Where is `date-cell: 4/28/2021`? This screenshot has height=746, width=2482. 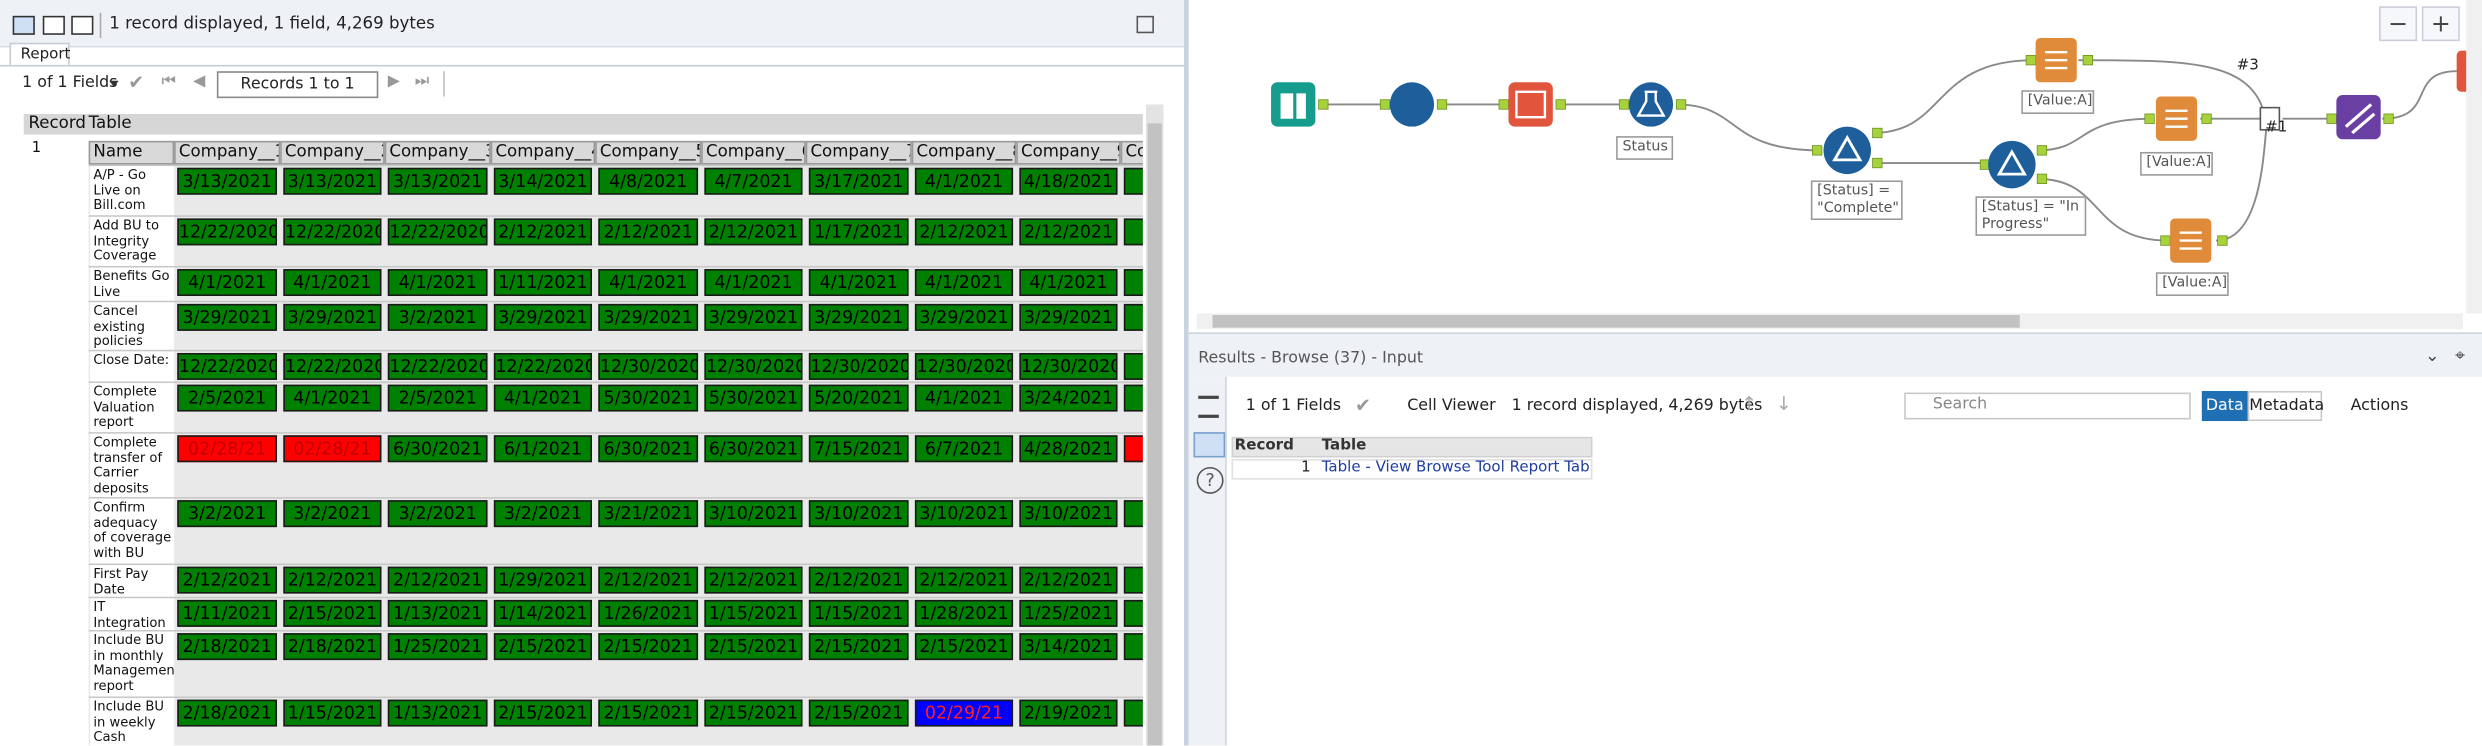
date-cell: 4/28/2021 is located at coordinates (1068, 449).